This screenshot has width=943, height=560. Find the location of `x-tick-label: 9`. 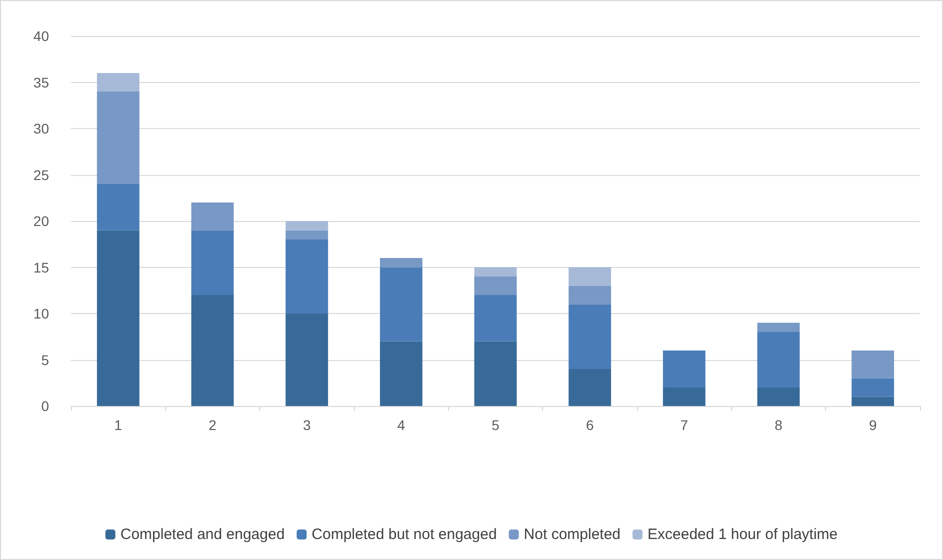

x-tick-label: 9 is located at coordinates (872, 425).